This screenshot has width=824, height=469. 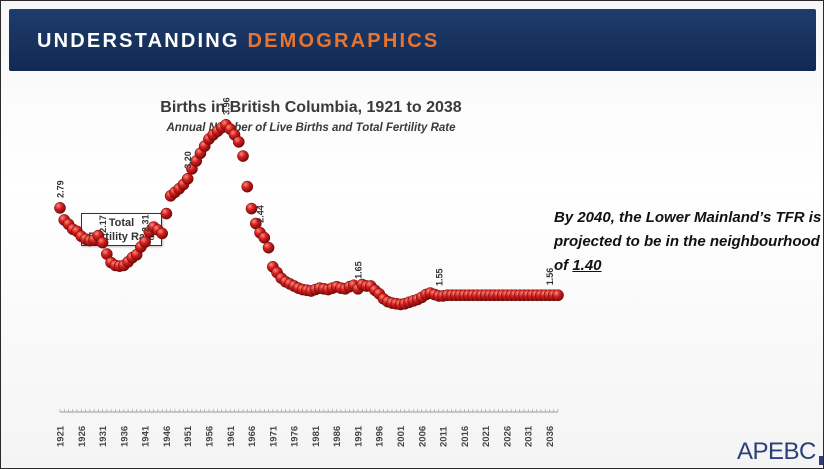 What do you see at coordinates (231, 436) in the screenshot?
I see `x-tick-label: 1961` at bounding box center [231, 436].